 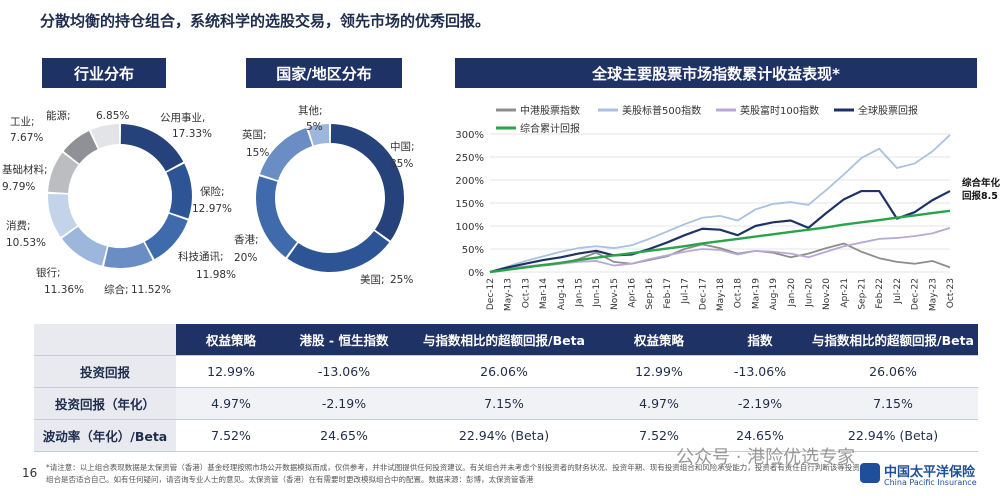 What do you see at coordinates (774, 294) in the screenshot?
I see `x-tick-label: Aug-19` at bounding box center [774, 294].